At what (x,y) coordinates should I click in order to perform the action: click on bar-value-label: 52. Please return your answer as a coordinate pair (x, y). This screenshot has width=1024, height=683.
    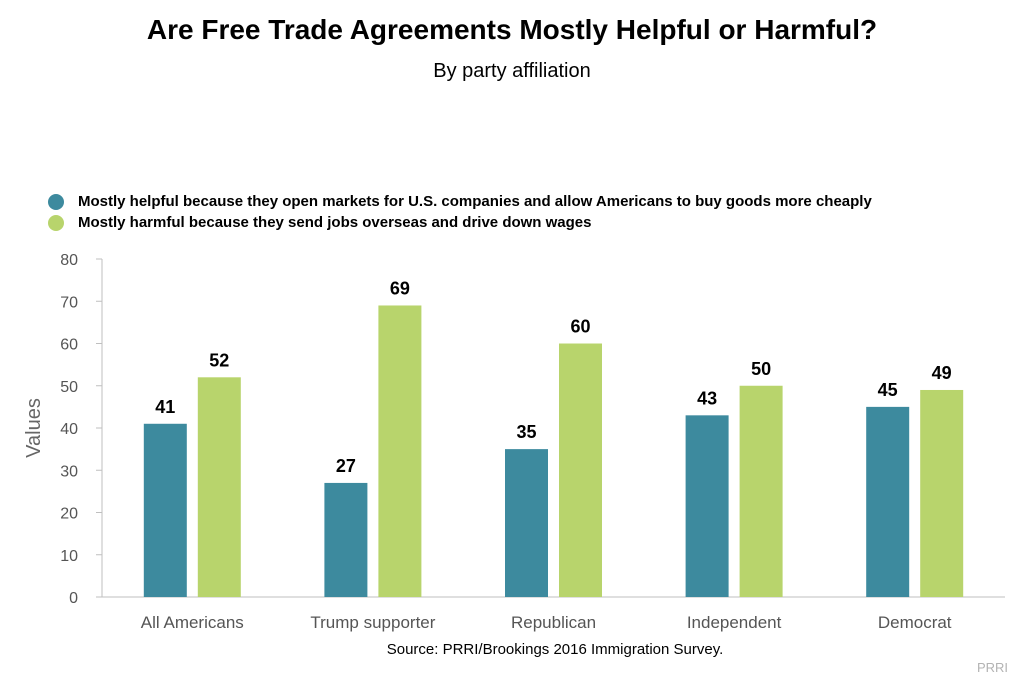
    Looking at the image, I should click on (219, 360).